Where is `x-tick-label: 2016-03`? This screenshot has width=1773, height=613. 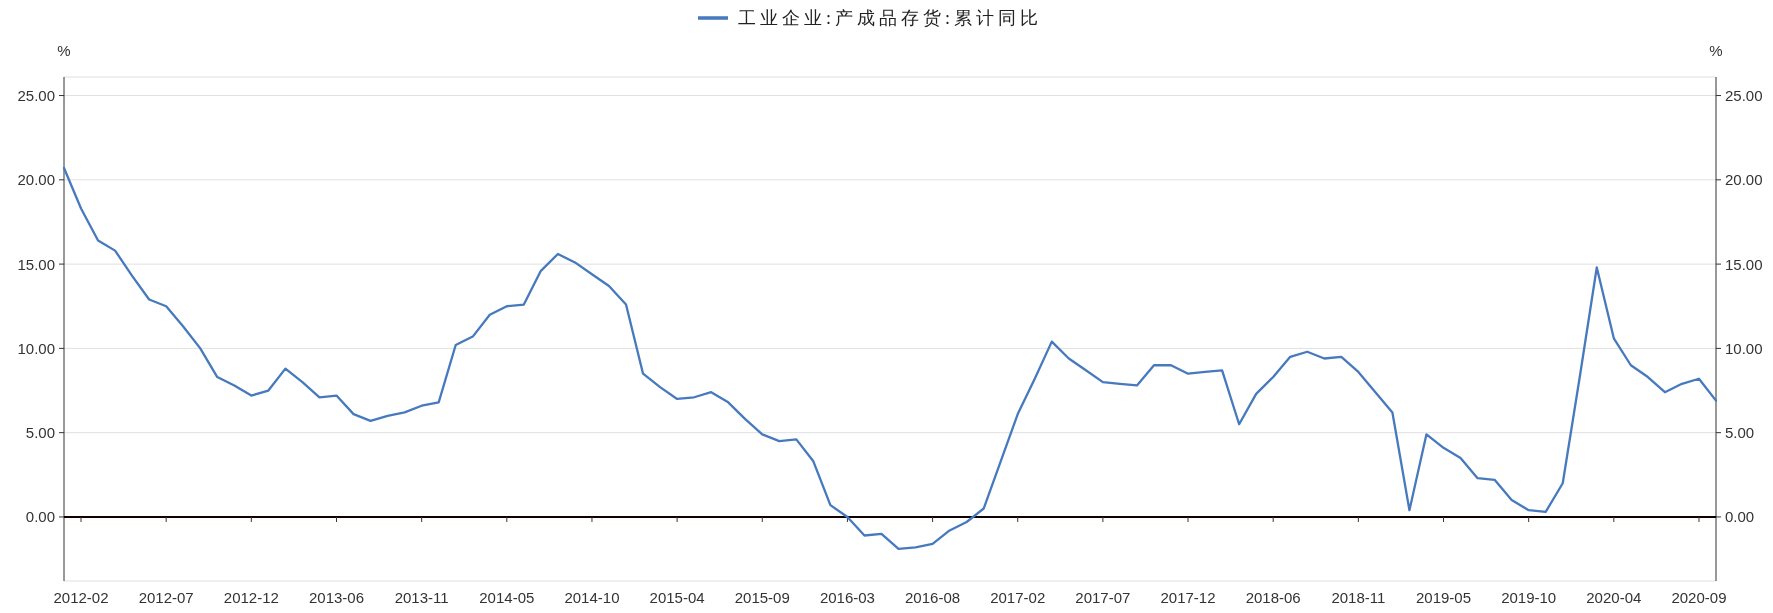
x-tick-label: 2016-03 is located at coordinates (847, 597).